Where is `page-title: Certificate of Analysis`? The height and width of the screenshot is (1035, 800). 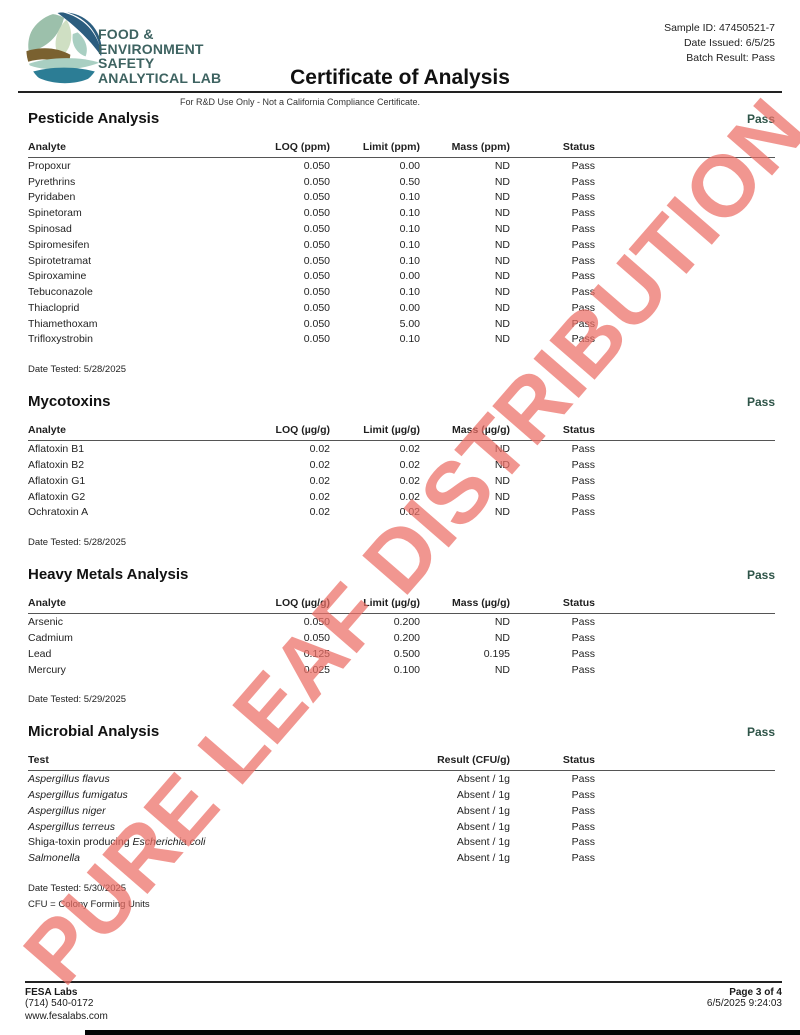
page-title: Certificate of Analysis is located at coordinates (400, 77).